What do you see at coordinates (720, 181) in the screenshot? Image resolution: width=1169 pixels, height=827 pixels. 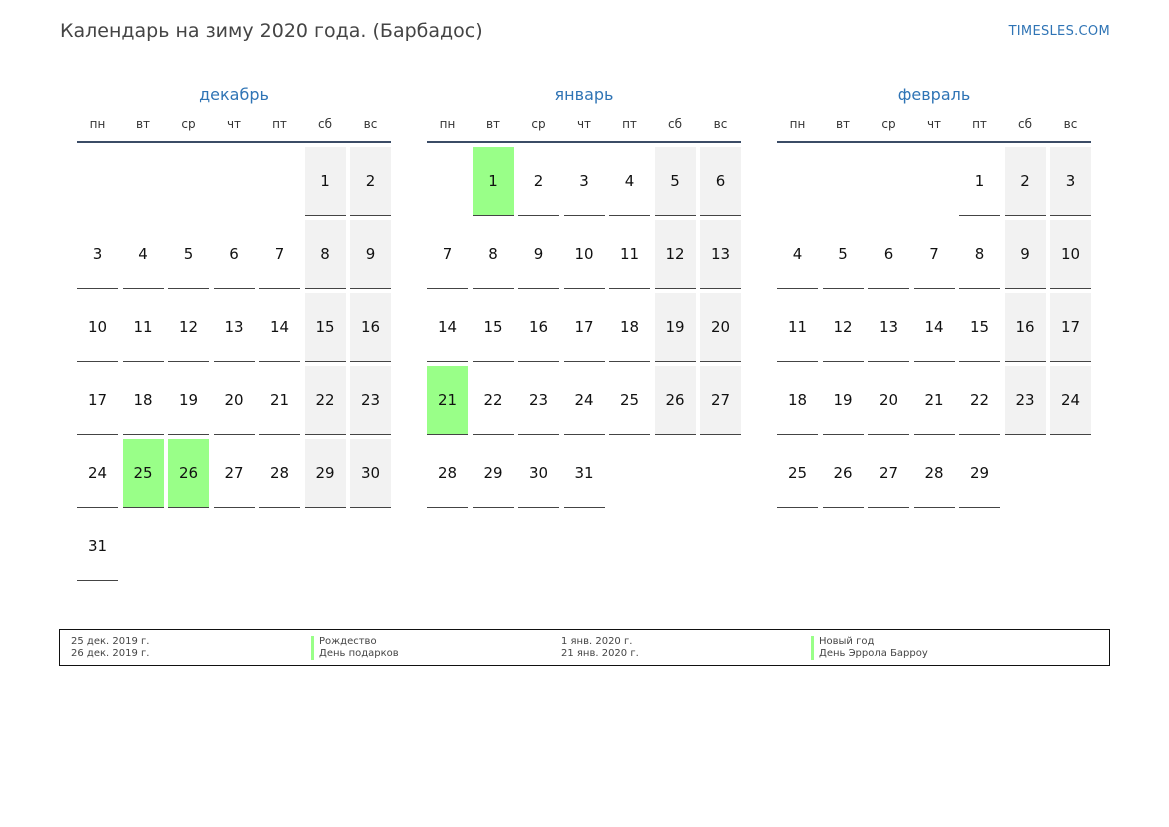 I see `day-cell: 6` at bounding box center [720, 181].